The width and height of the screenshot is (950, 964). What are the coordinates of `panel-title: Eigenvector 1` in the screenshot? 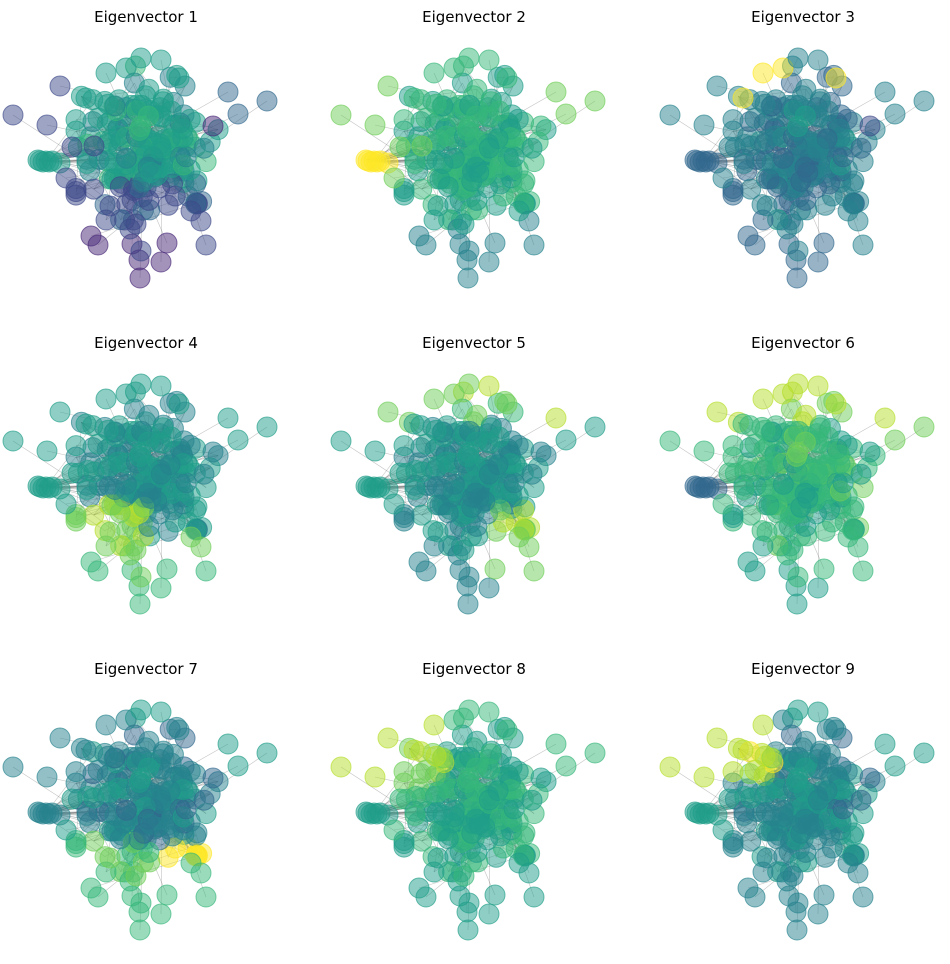 It's located at (146, 17).